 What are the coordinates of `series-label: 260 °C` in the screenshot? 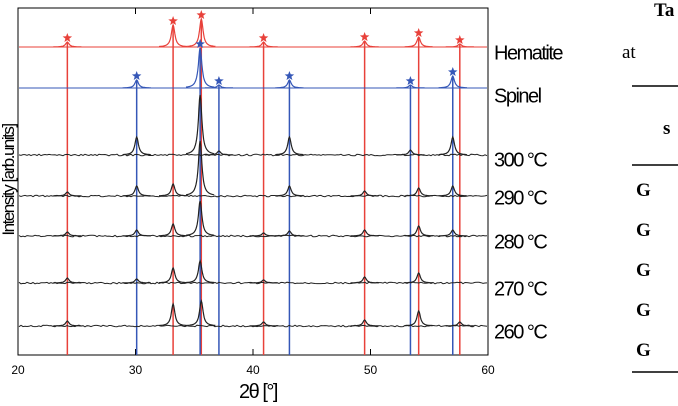 It's located at (520, 332).